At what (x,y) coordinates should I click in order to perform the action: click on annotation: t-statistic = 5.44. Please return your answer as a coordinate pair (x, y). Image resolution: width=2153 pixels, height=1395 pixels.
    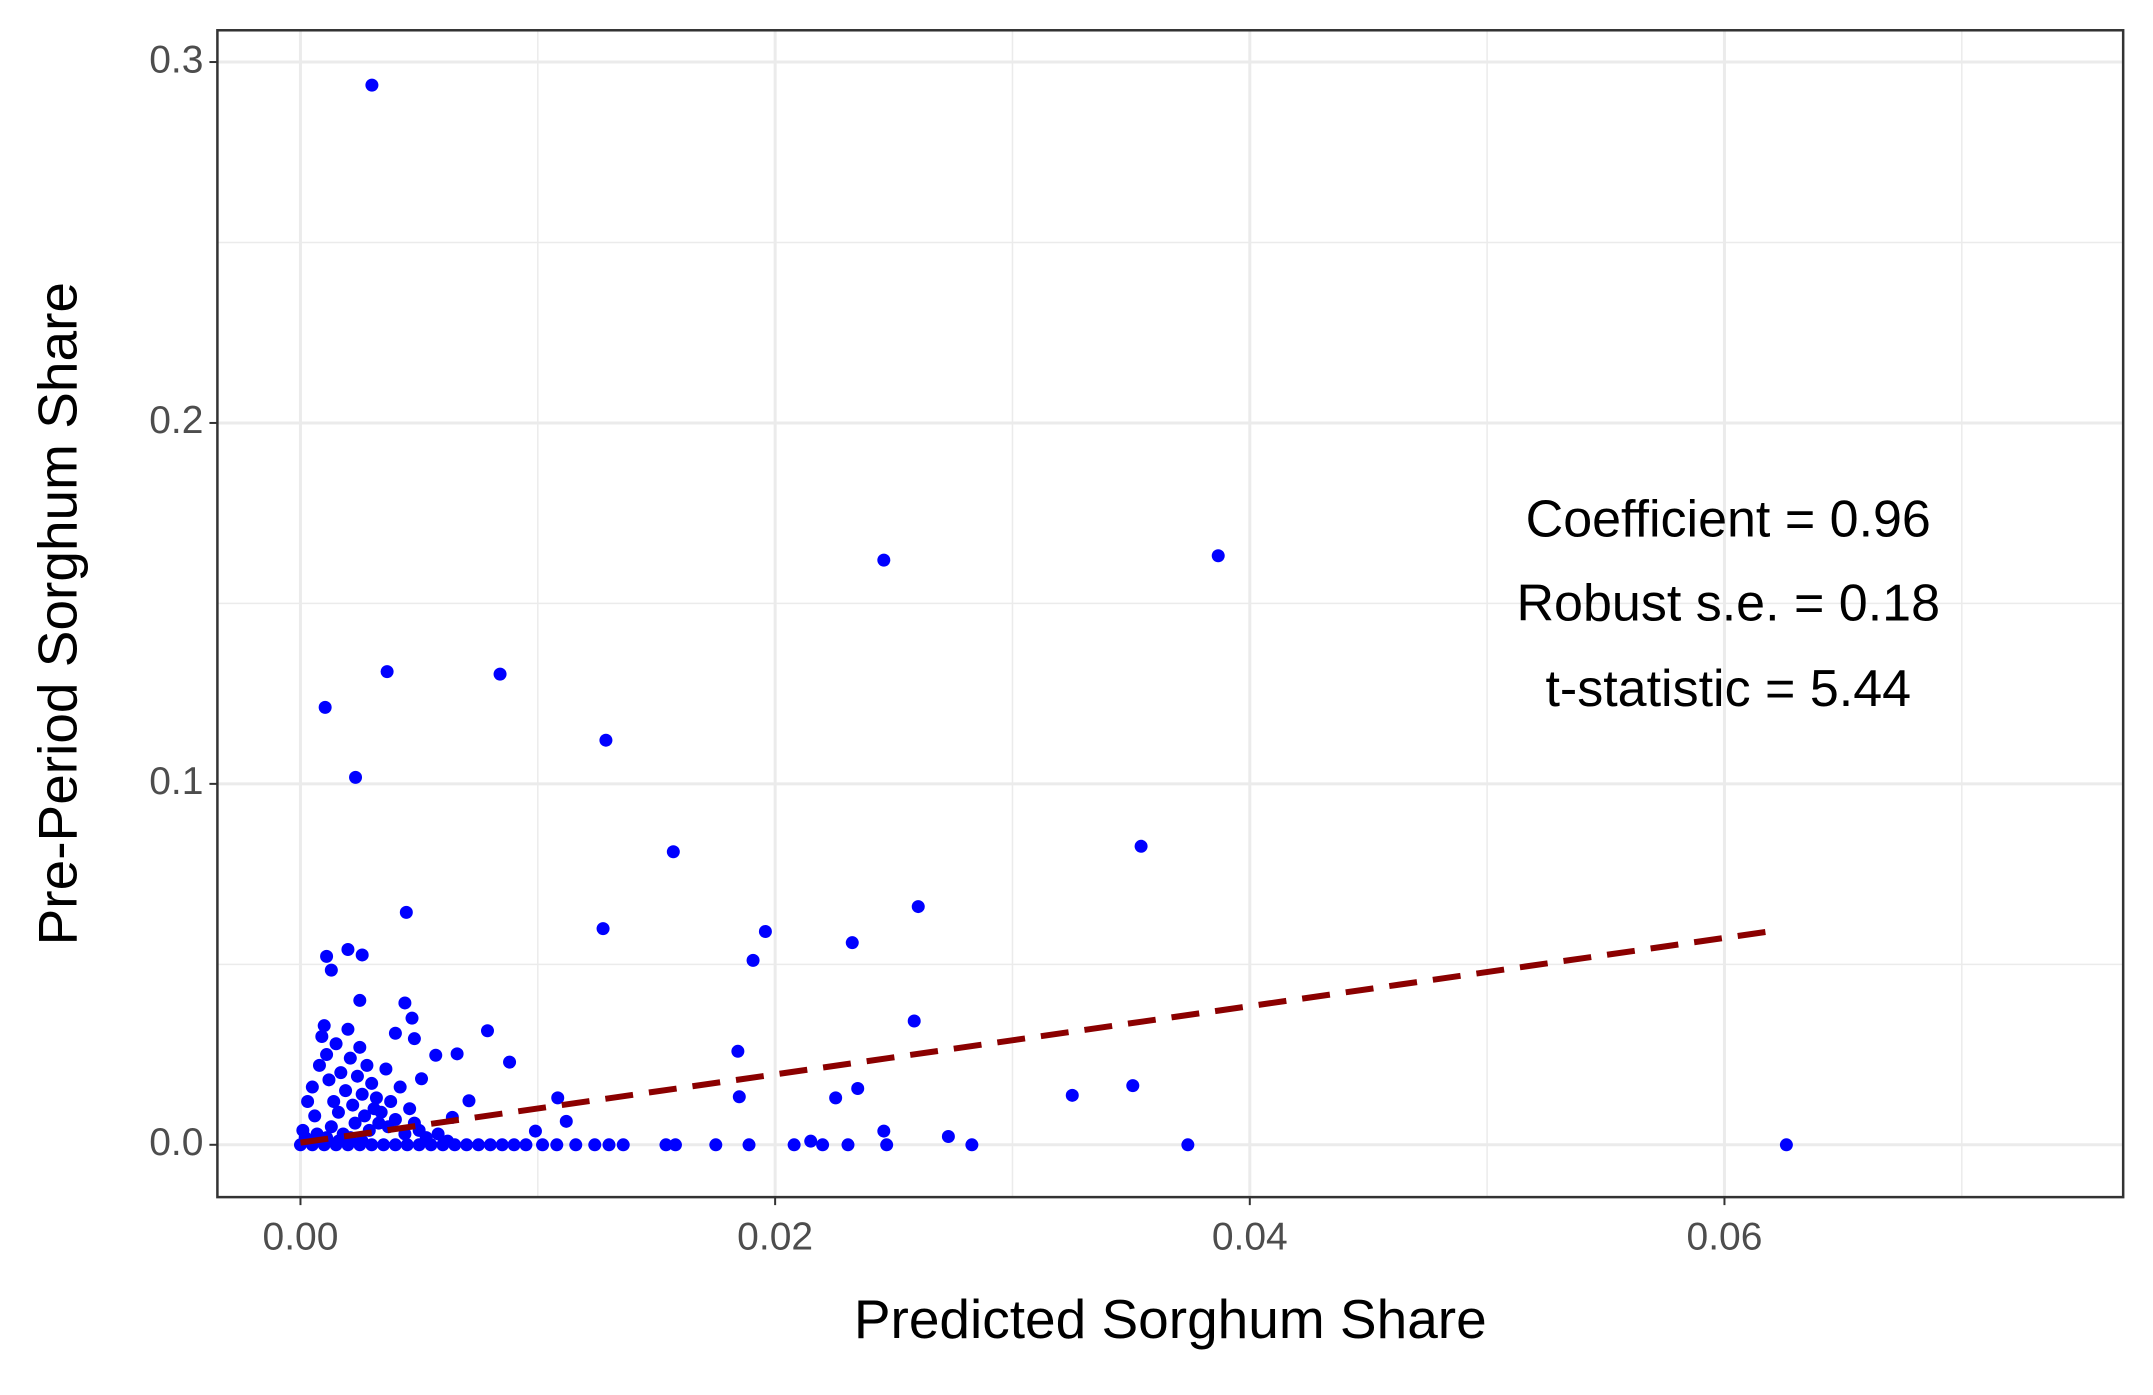
    Looking at the image, I should click on (1728, 689).